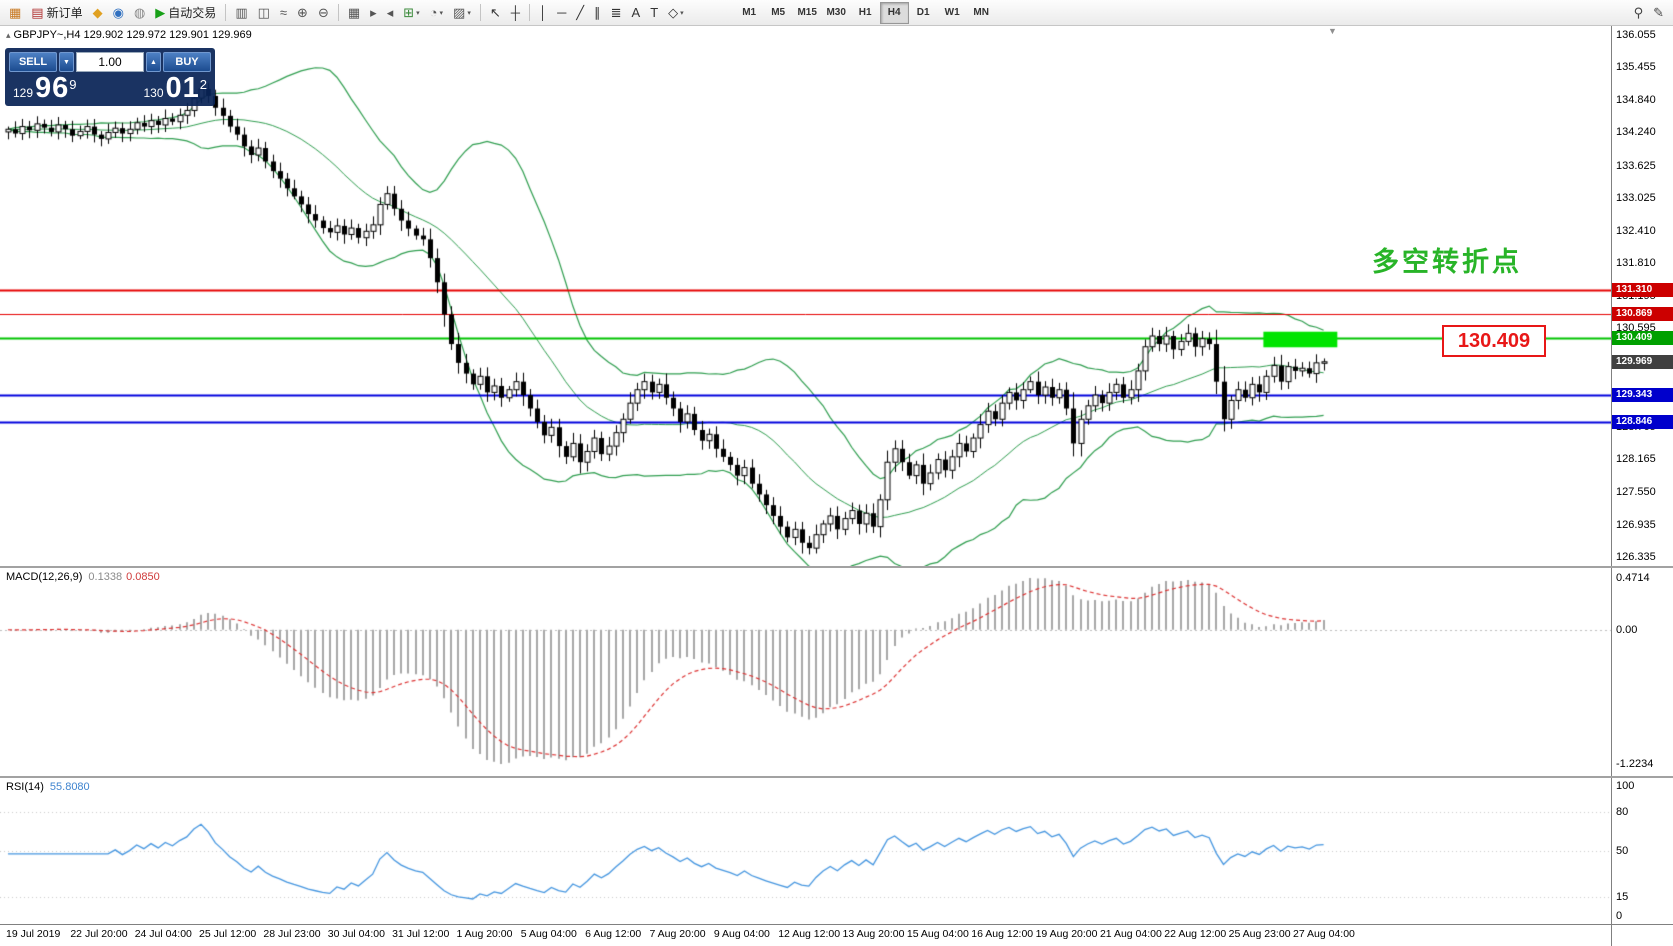 This screenshot has height=946, width=1673. I want to click on templates-icon: ▨ ▾, so click(462, 12).